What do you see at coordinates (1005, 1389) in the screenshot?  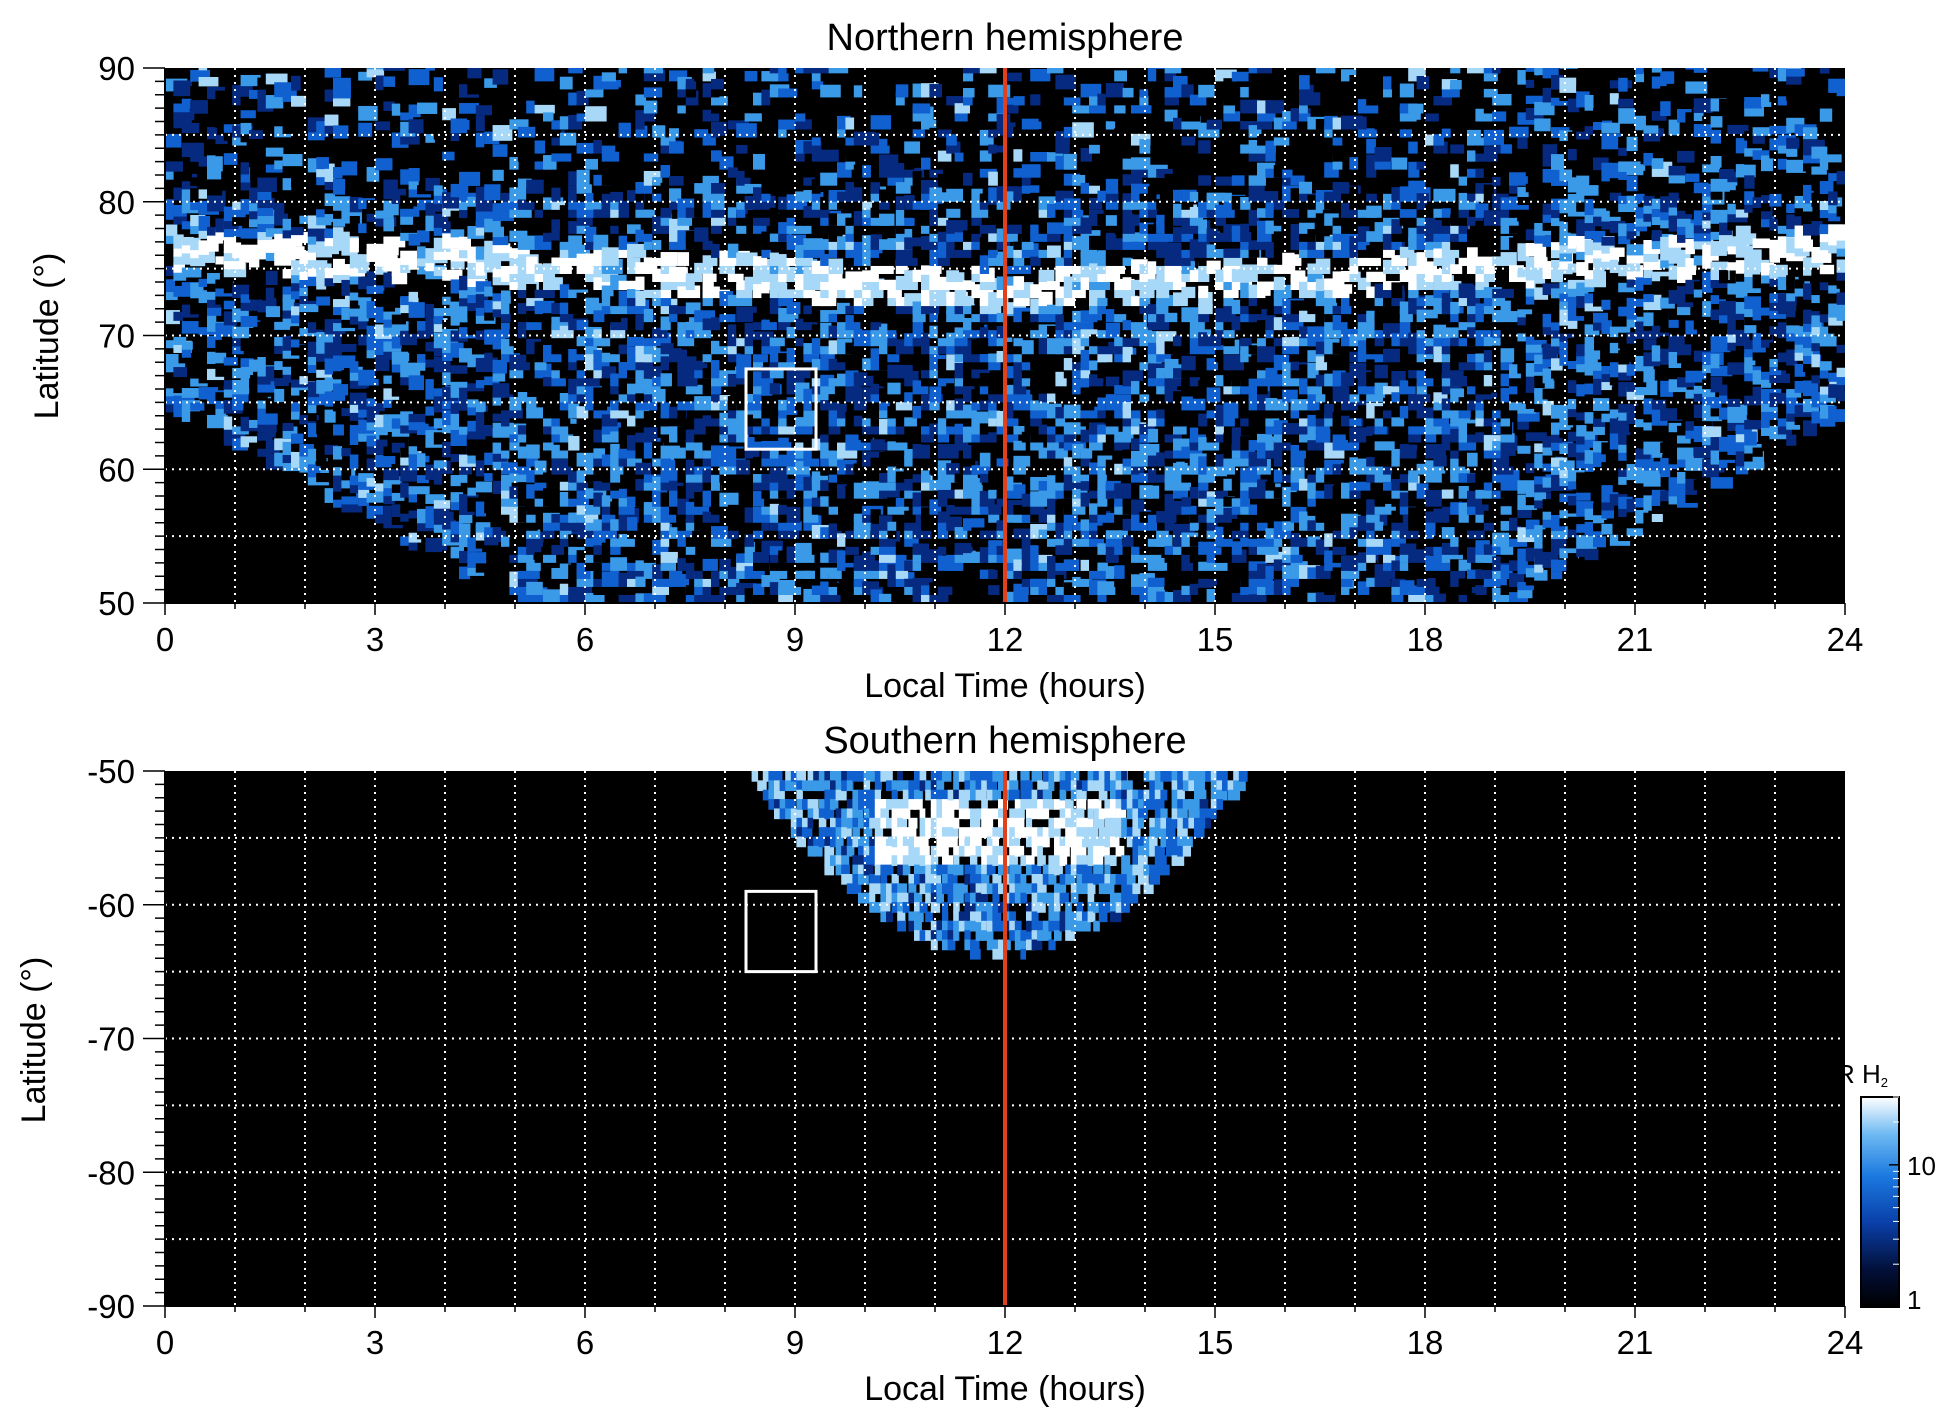 I see `south-x-axis-label: Local Time (hours)` at bounding box center [1005, 1389].